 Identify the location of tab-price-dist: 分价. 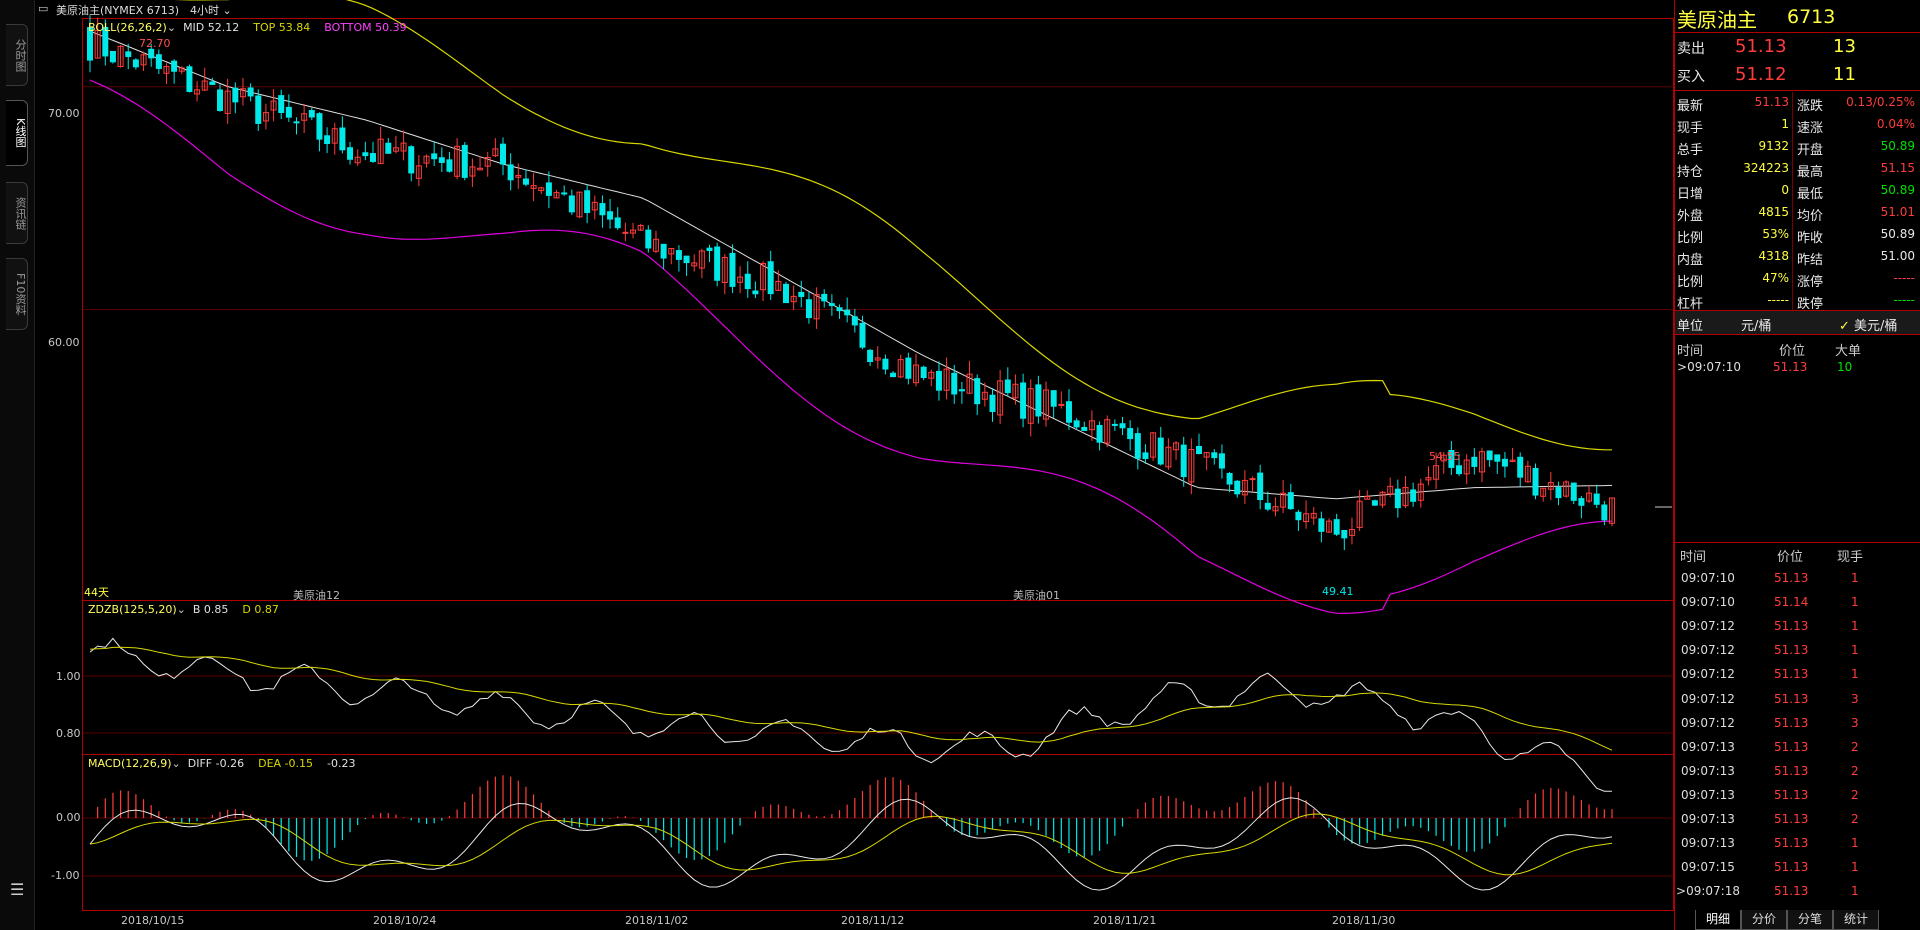
(1764, 920).